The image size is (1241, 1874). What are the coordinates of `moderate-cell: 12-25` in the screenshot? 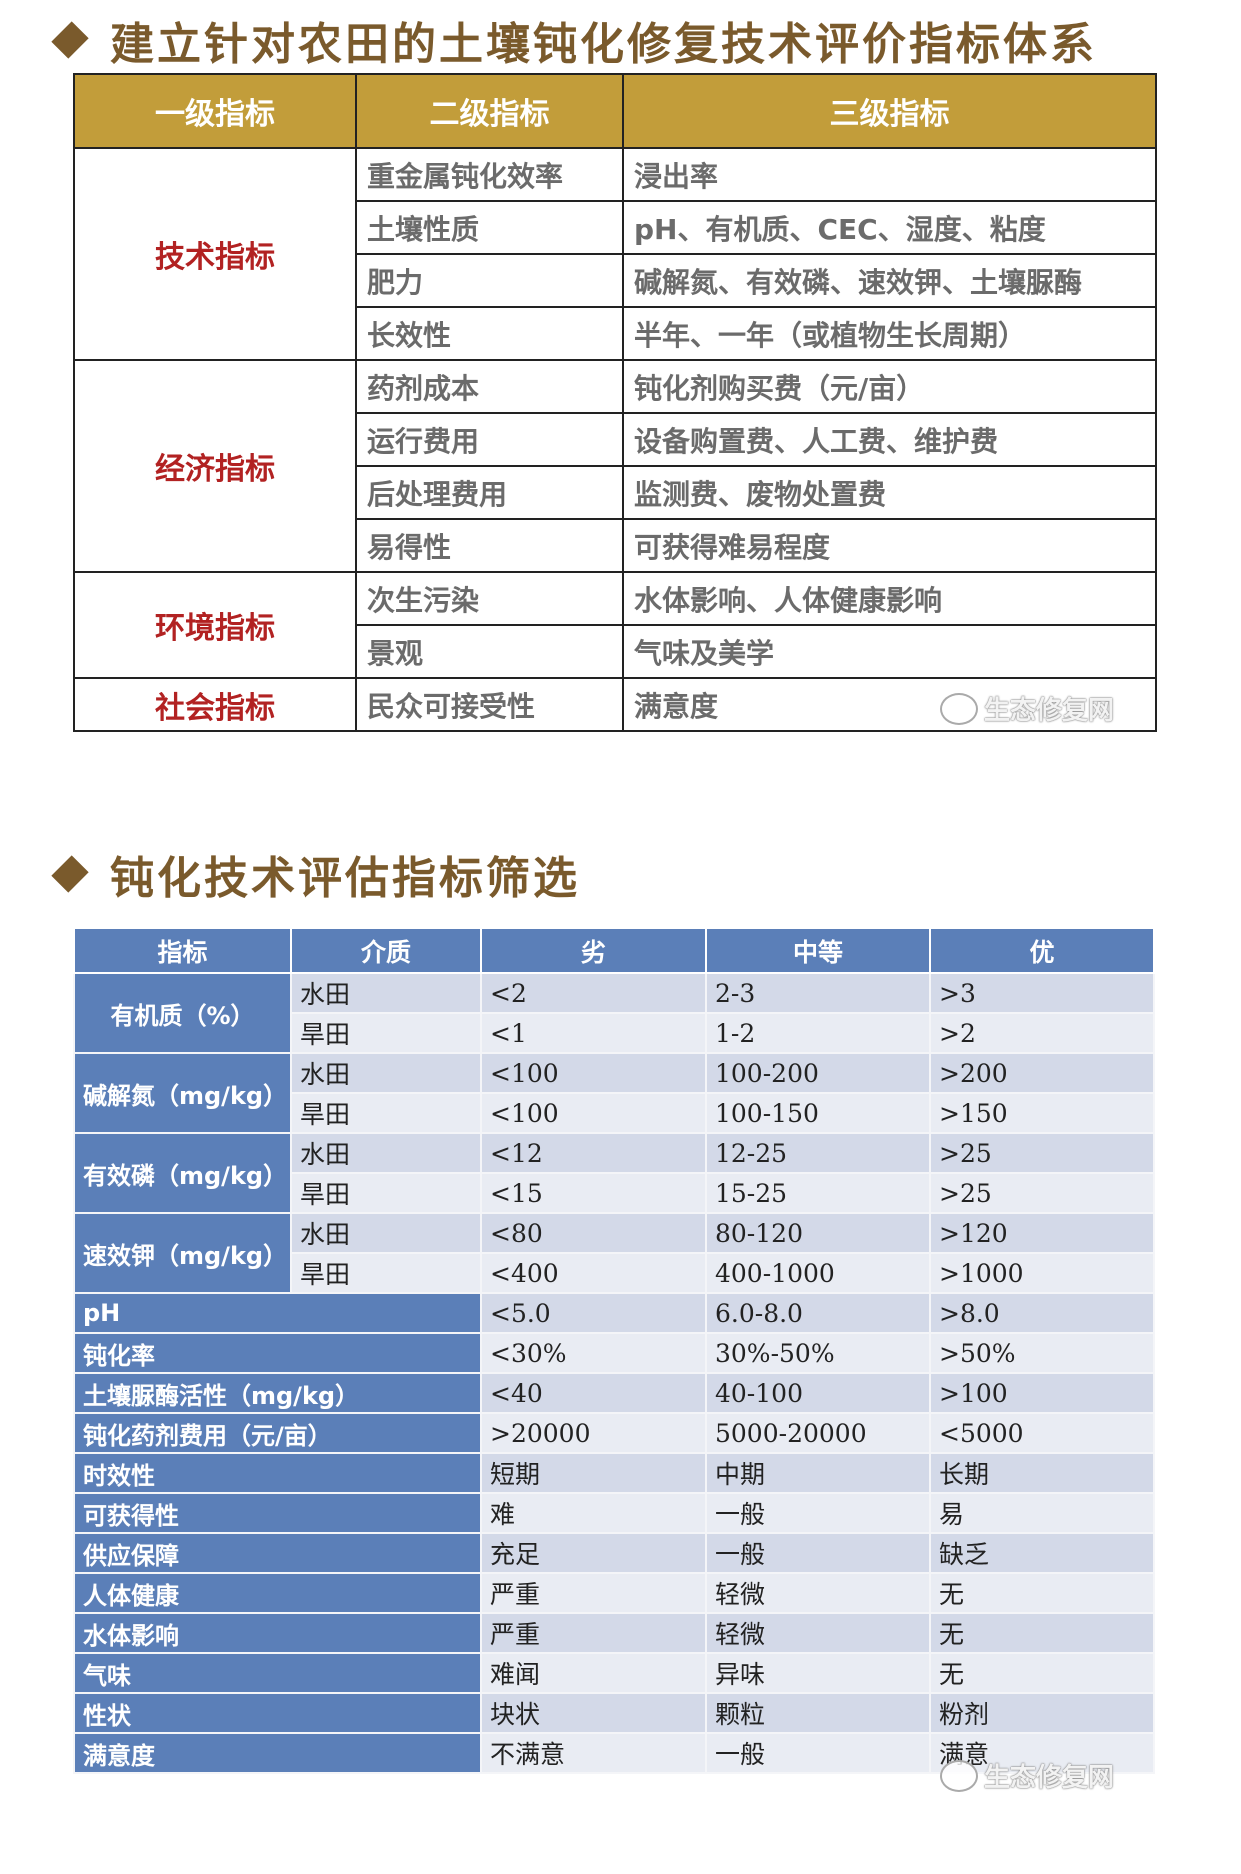 It's located at (818, 1153).